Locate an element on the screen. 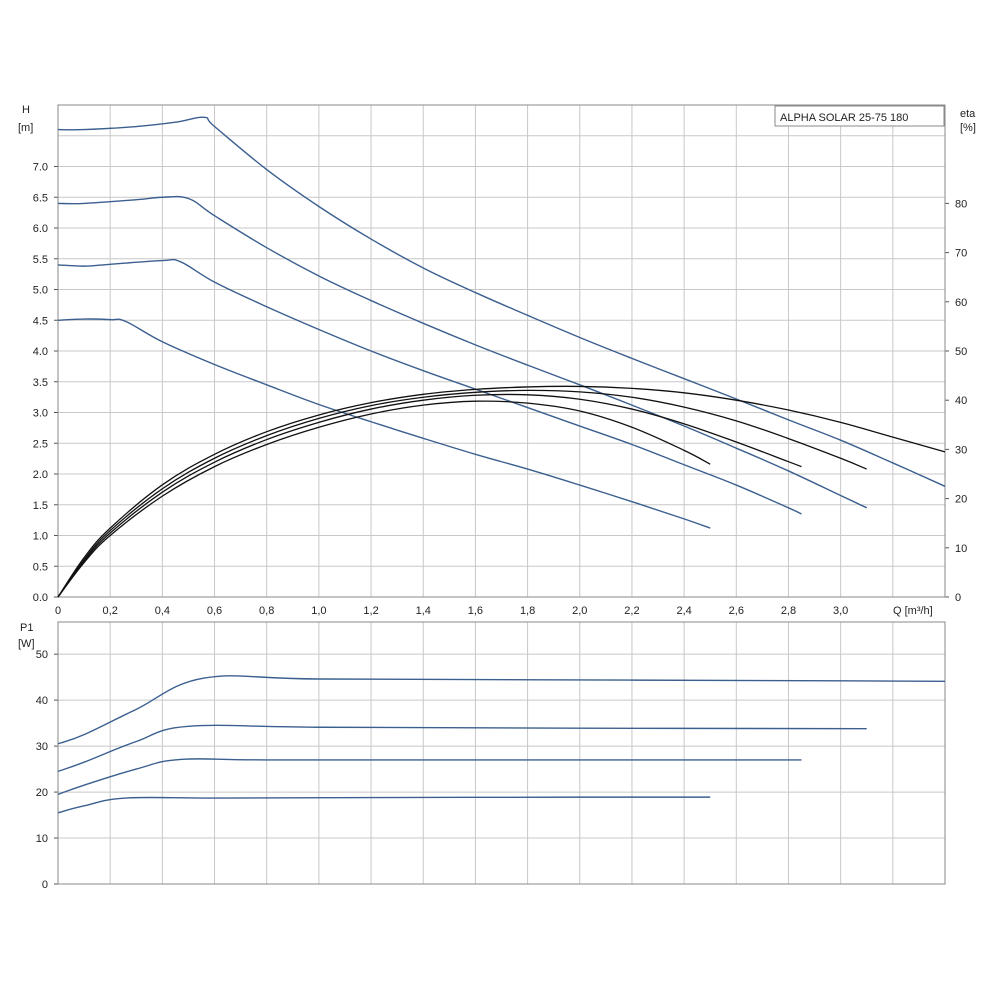 Image resolution: width=1000 pixels, height=1005 pixels. x-tick-label: 1,2 is located at coordinates (370, 611).